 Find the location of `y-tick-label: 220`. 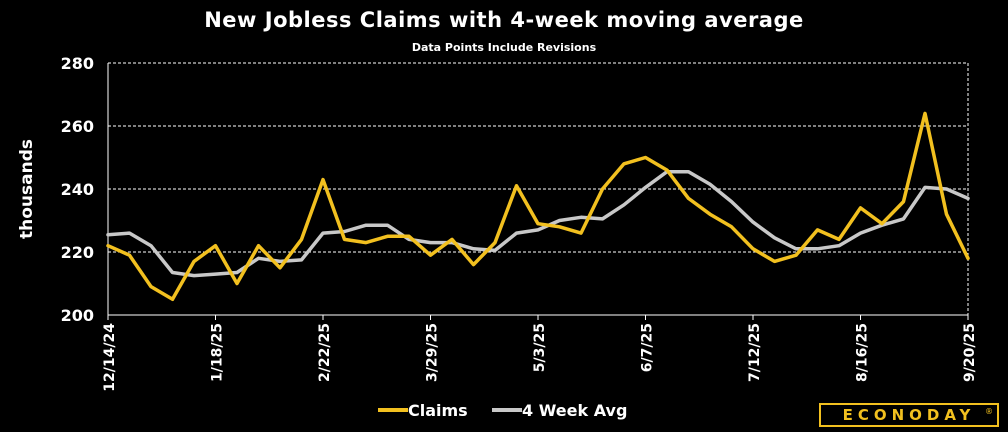

y-tick-label: 220 is located at coordinates (77, 252).